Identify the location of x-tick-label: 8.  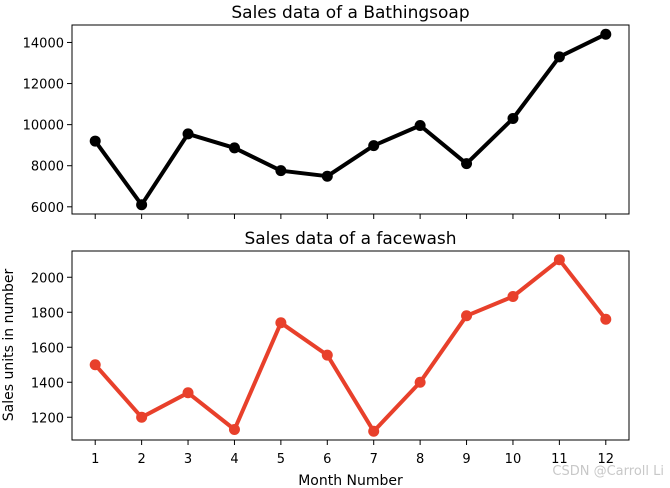
(420, 459).